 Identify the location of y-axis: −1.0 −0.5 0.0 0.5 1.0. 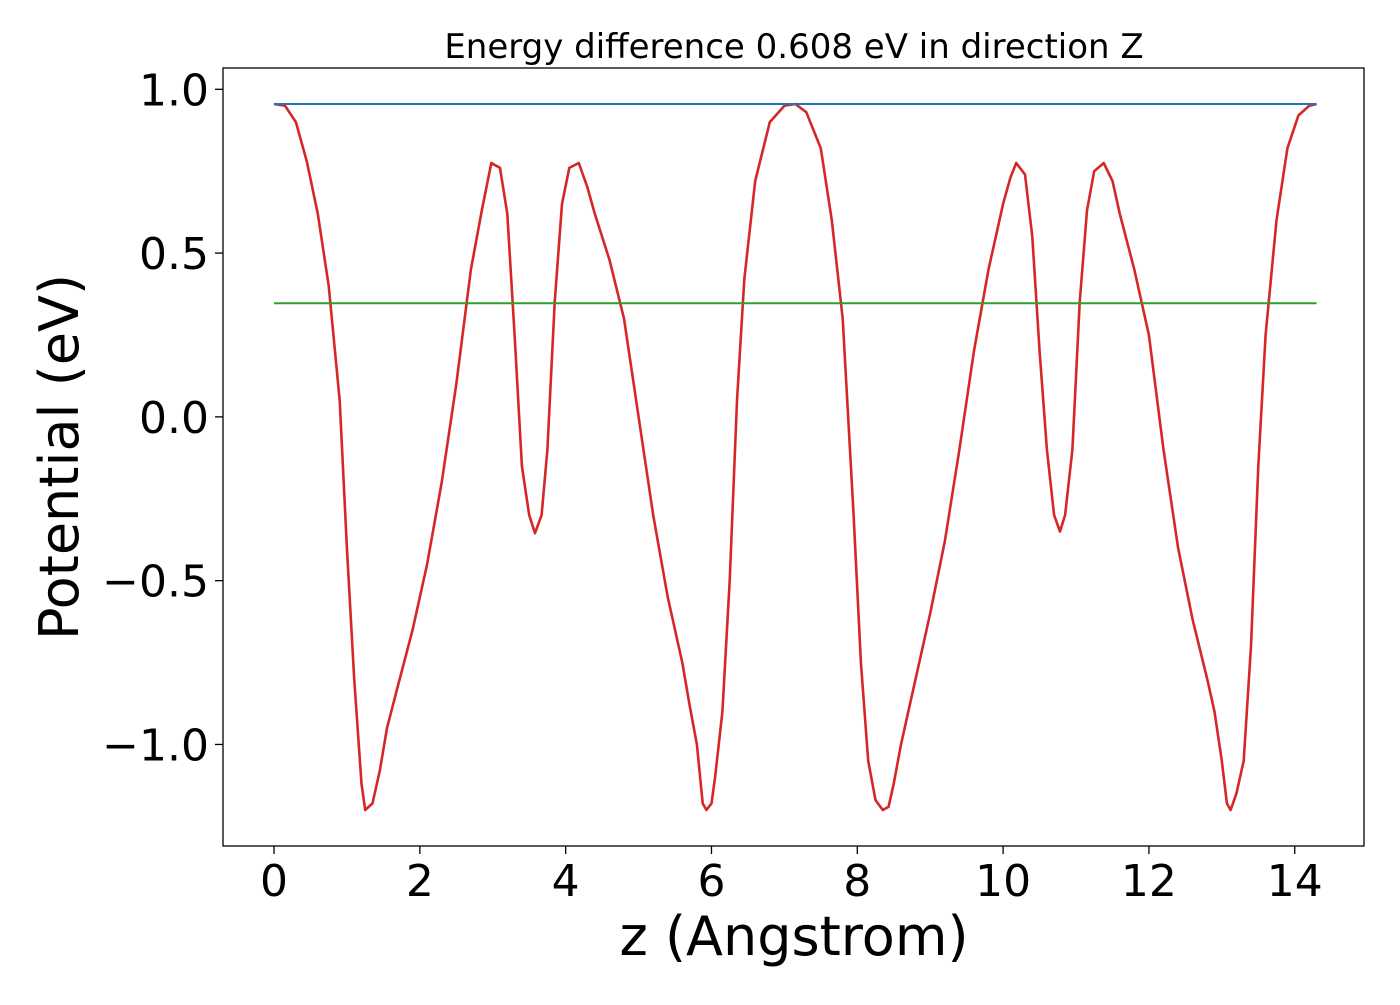
(162, 418).